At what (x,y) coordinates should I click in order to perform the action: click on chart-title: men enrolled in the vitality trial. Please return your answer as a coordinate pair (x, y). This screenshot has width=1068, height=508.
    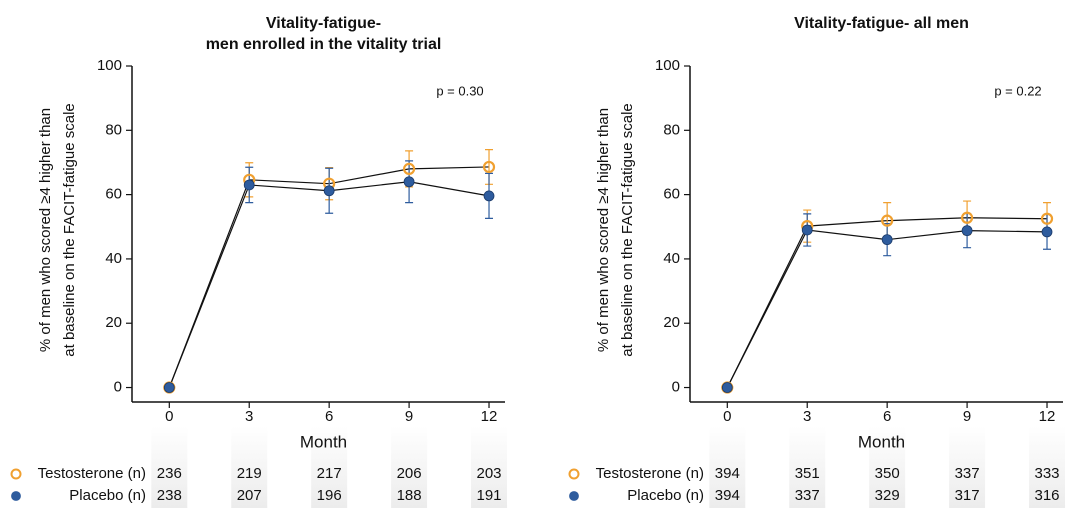
    Looking at the image, I should click on (324, 44).